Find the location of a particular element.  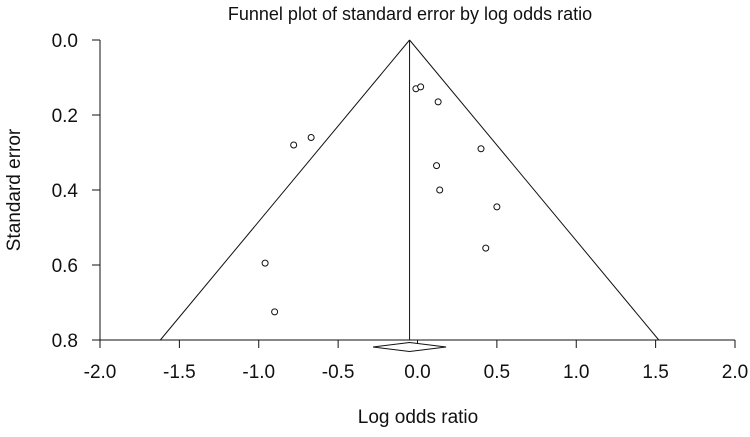

x-tick-label: 0.0 is located at coordinates (417, 372).